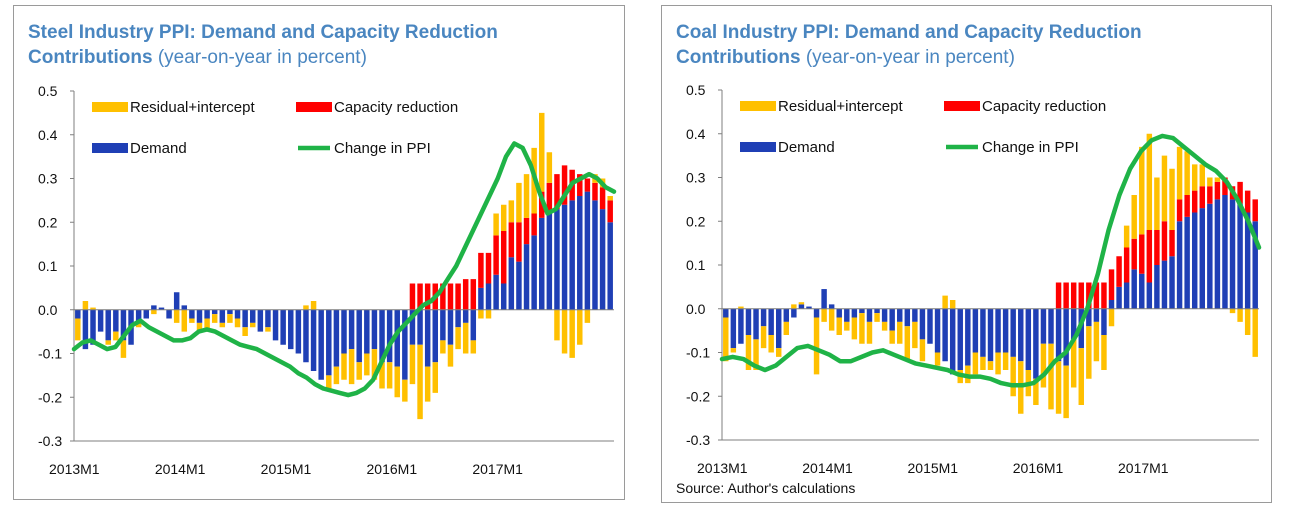 This screenshot has height=527, width=1301. What do you see at coordinates (180, 469) in the screenshot?
I see `x-tick-label: 2014M1` at bounding box center [180, 469].